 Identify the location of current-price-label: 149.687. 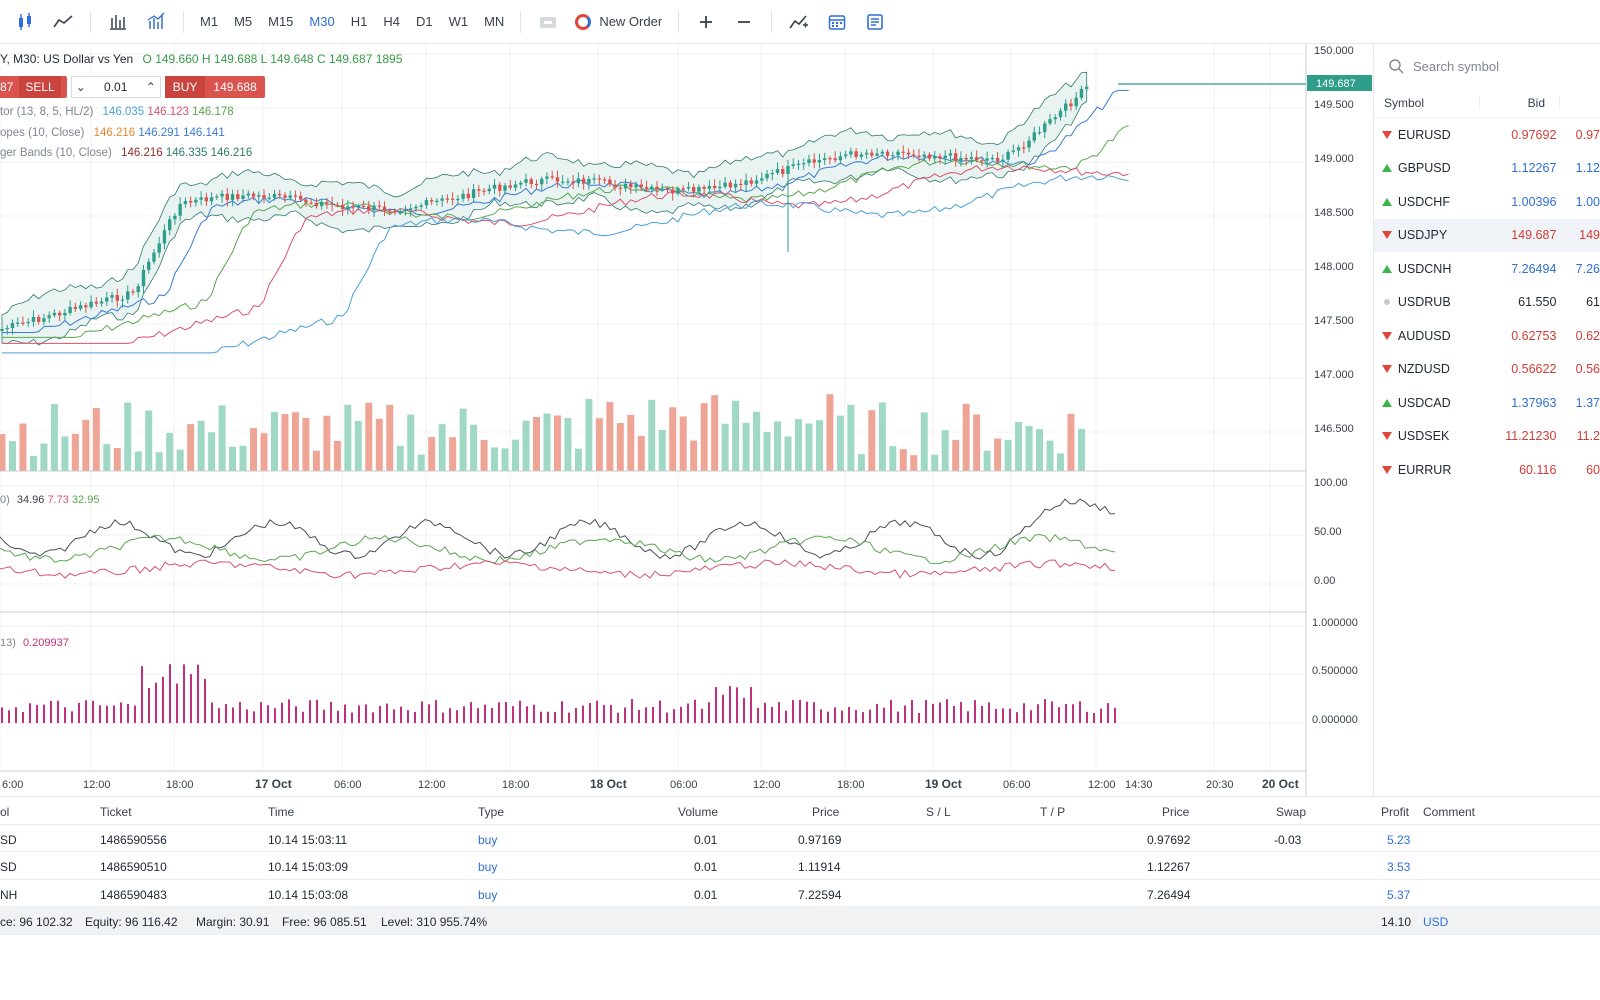
(1336, 84).